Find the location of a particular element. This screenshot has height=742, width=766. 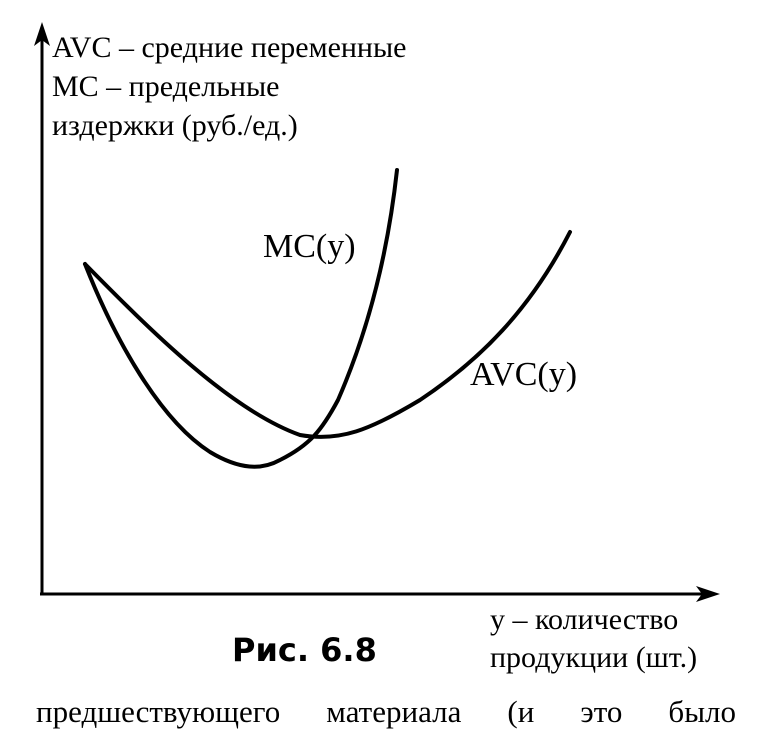

series-label-avc: AVC(y) is located at coordinates (523, 374).